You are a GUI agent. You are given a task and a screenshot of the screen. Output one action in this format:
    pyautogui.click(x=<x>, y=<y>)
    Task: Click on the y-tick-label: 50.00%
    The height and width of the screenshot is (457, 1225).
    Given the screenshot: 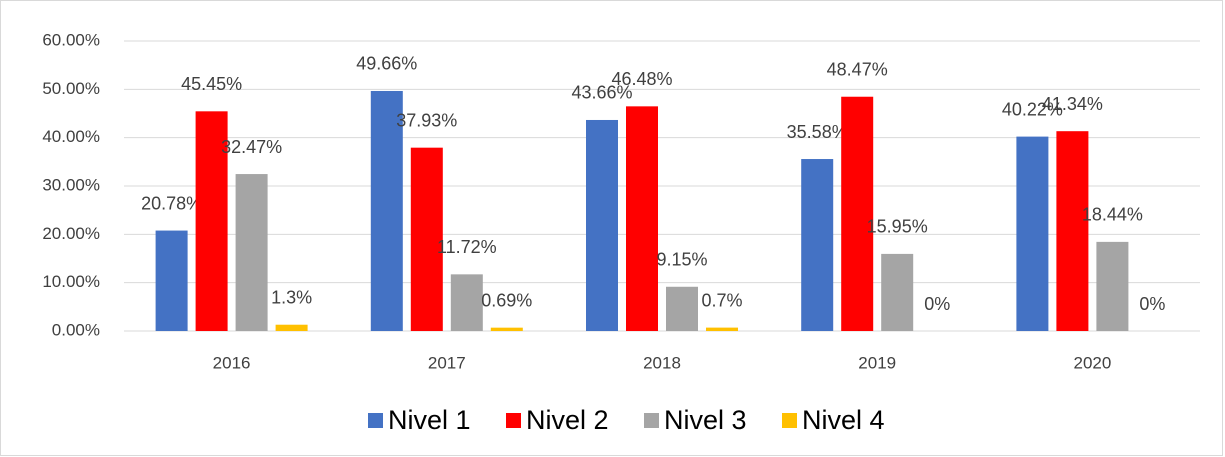 What is the action you would take?
    pyautogui.click(x=71, y=88)
    